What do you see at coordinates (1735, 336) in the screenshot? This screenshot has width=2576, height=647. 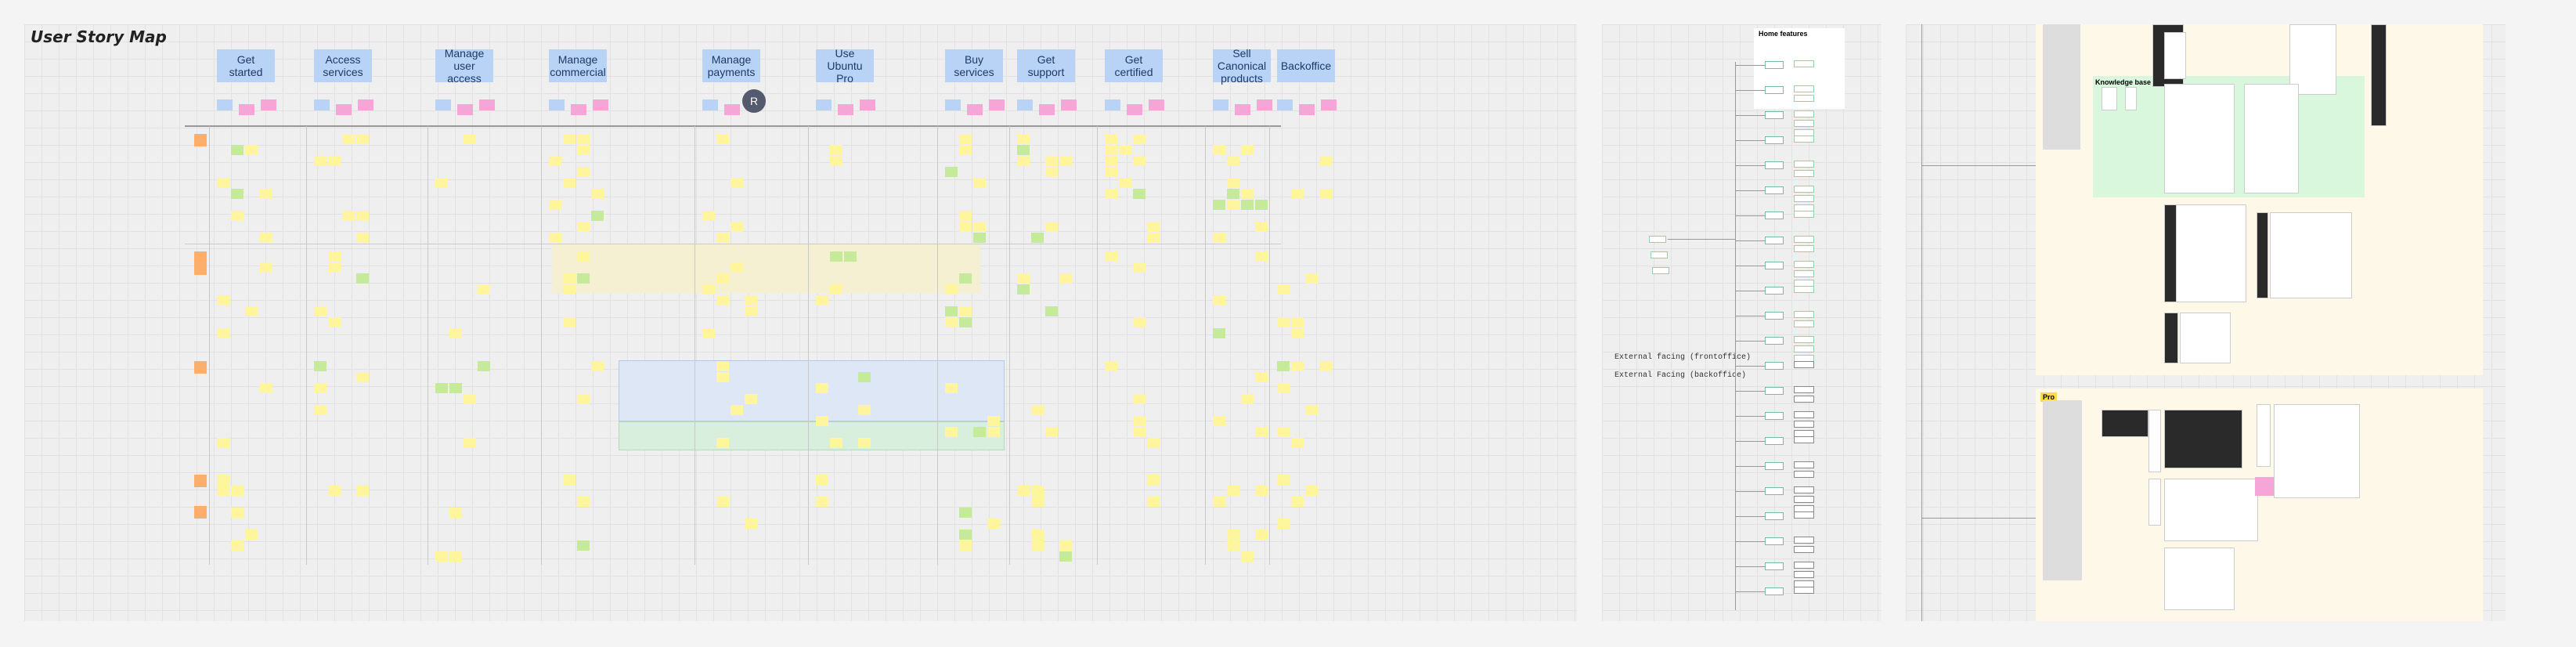 I see `tree-trunk` at bounding box center [1735, 336].